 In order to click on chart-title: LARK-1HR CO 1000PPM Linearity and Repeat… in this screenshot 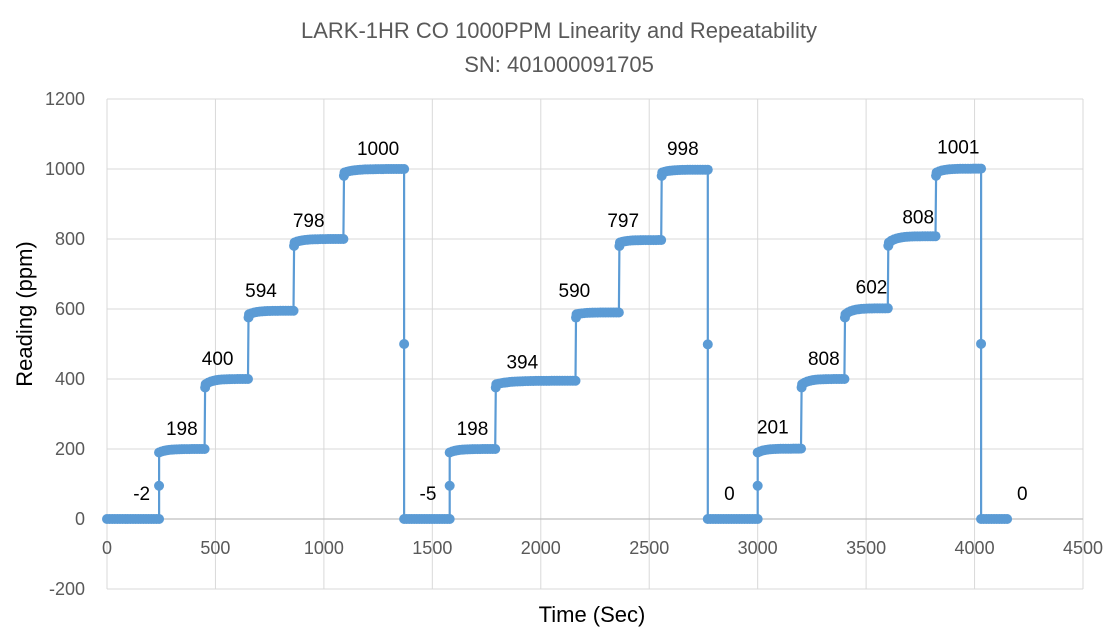, I will do `click(559, 30)`.